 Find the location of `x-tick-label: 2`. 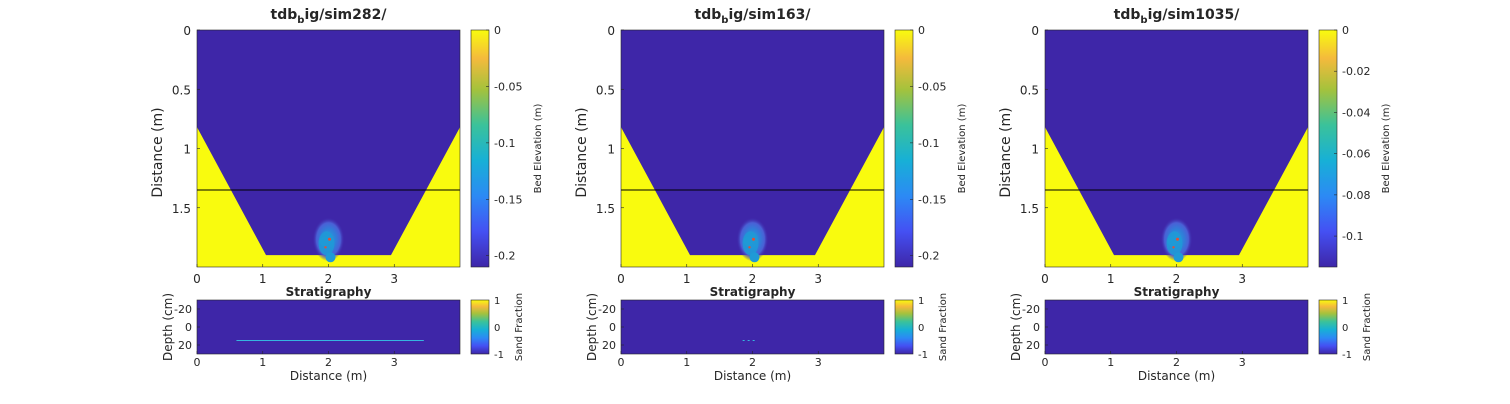

x-tick-label: 2 is located at coordinates (753, 279).